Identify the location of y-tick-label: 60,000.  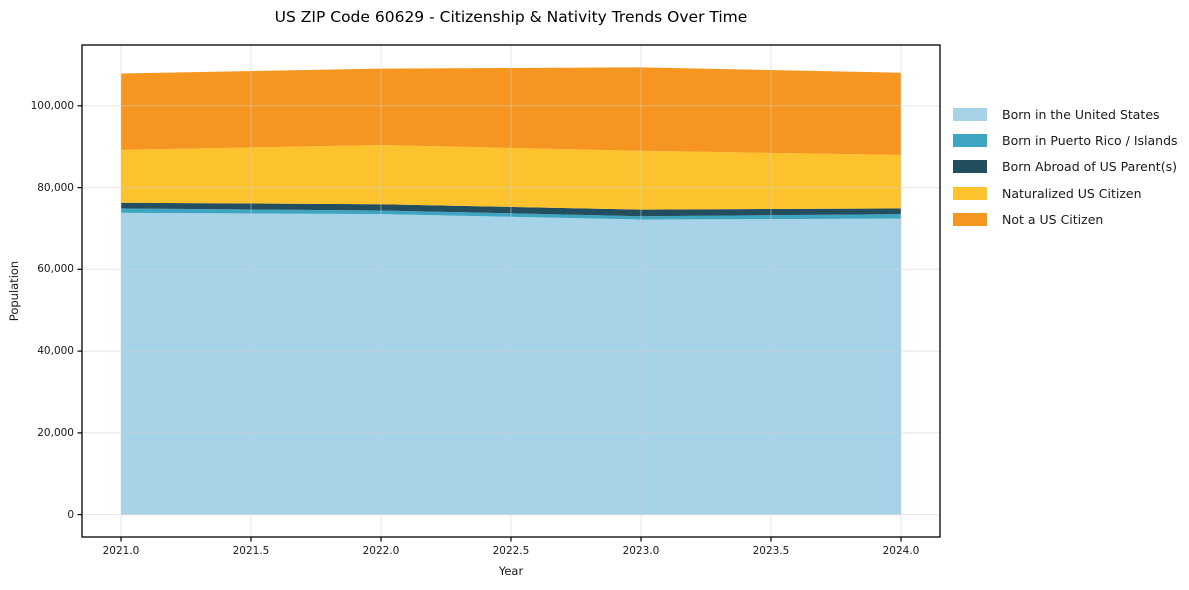
(55, 269).